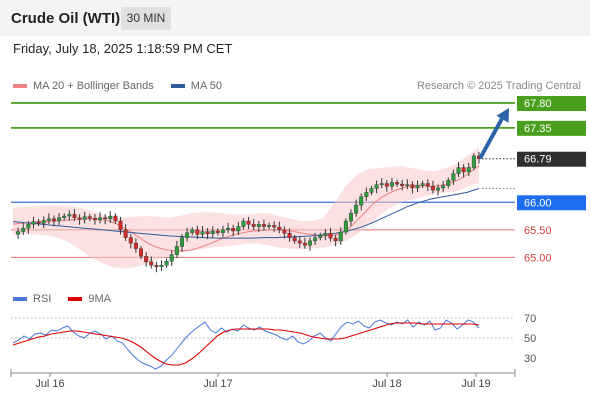  I want to click on ma50-line, so click(246, 213).